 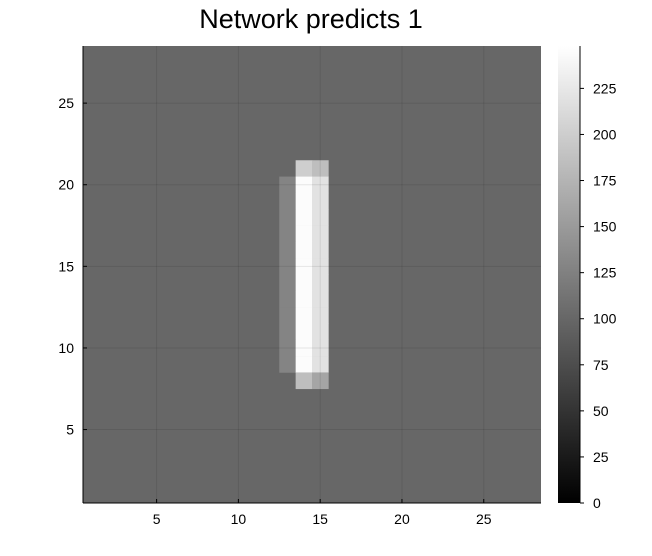 I want to click on colorbar-tick-label: 150, so click(x=605, y=227).